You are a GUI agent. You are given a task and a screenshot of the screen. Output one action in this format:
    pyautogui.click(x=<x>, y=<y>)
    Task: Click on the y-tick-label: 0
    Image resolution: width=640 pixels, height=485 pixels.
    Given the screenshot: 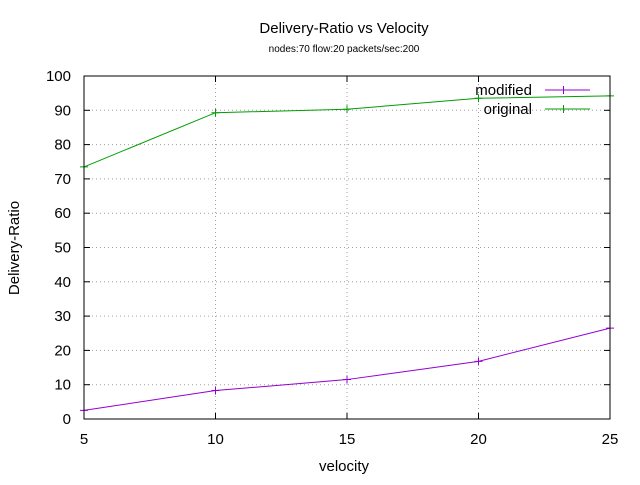 What is the action you would take?
    pyautogui.click(x=67, y=419)
    